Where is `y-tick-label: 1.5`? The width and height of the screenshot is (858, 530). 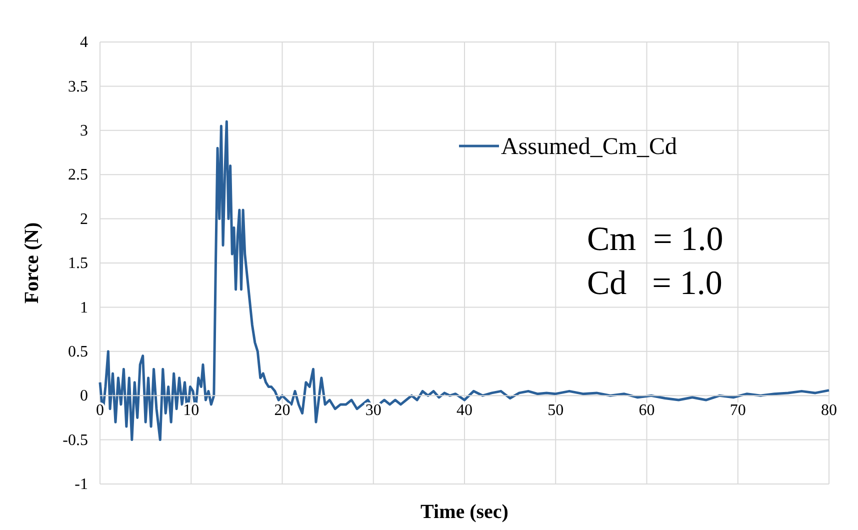
y-tick-label: 1.5 is located at coordinates (78, 263).